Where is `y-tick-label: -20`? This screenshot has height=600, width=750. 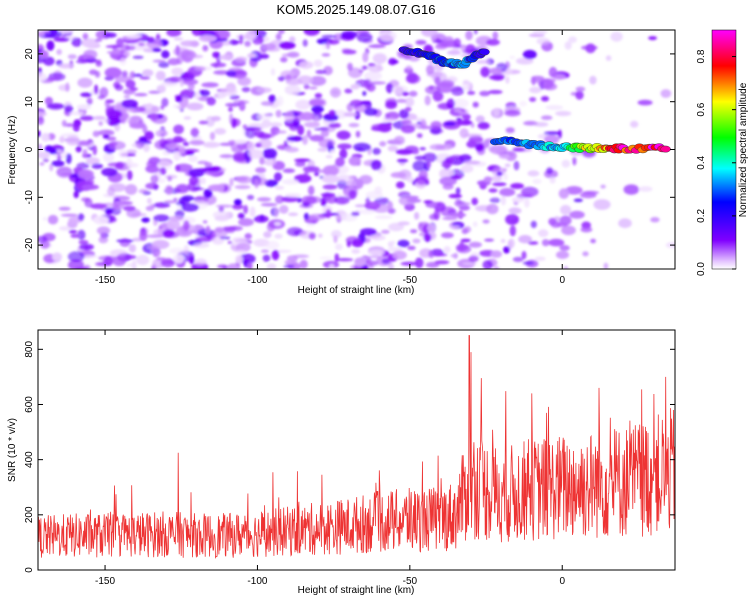
y-tick-label: -20 is located at coordinates (29, 244).